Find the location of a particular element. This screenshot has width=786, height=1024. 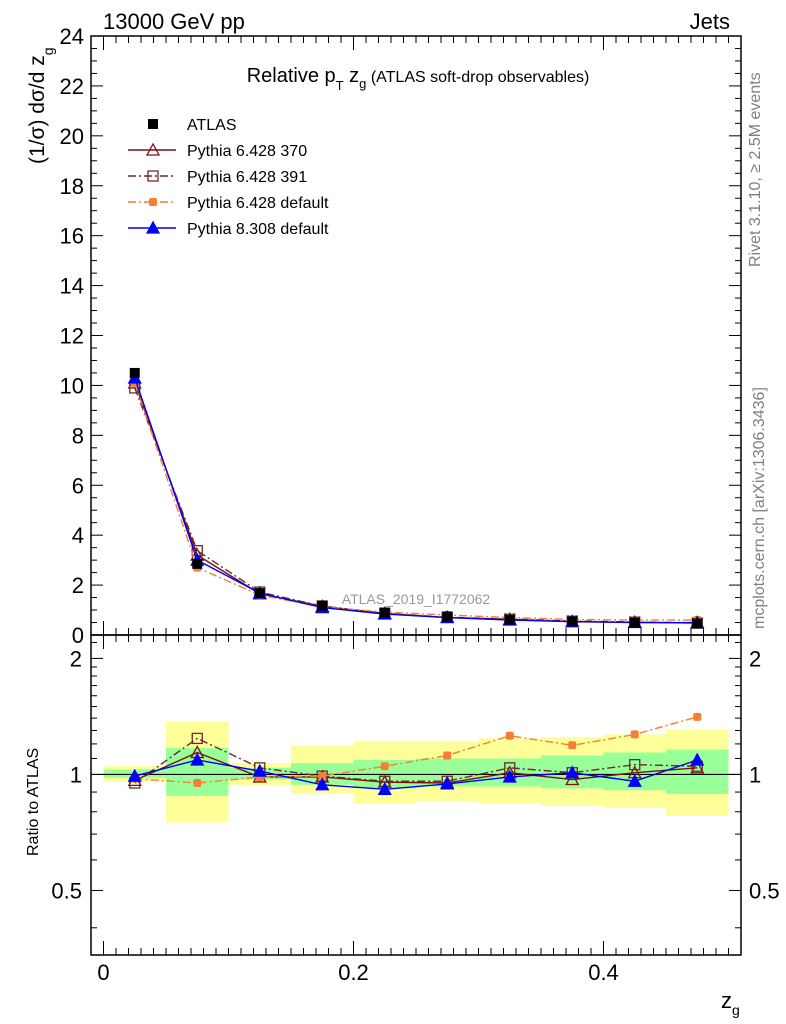

ratio-line-pythia-6-428-default is located at coordinates (416, 750).